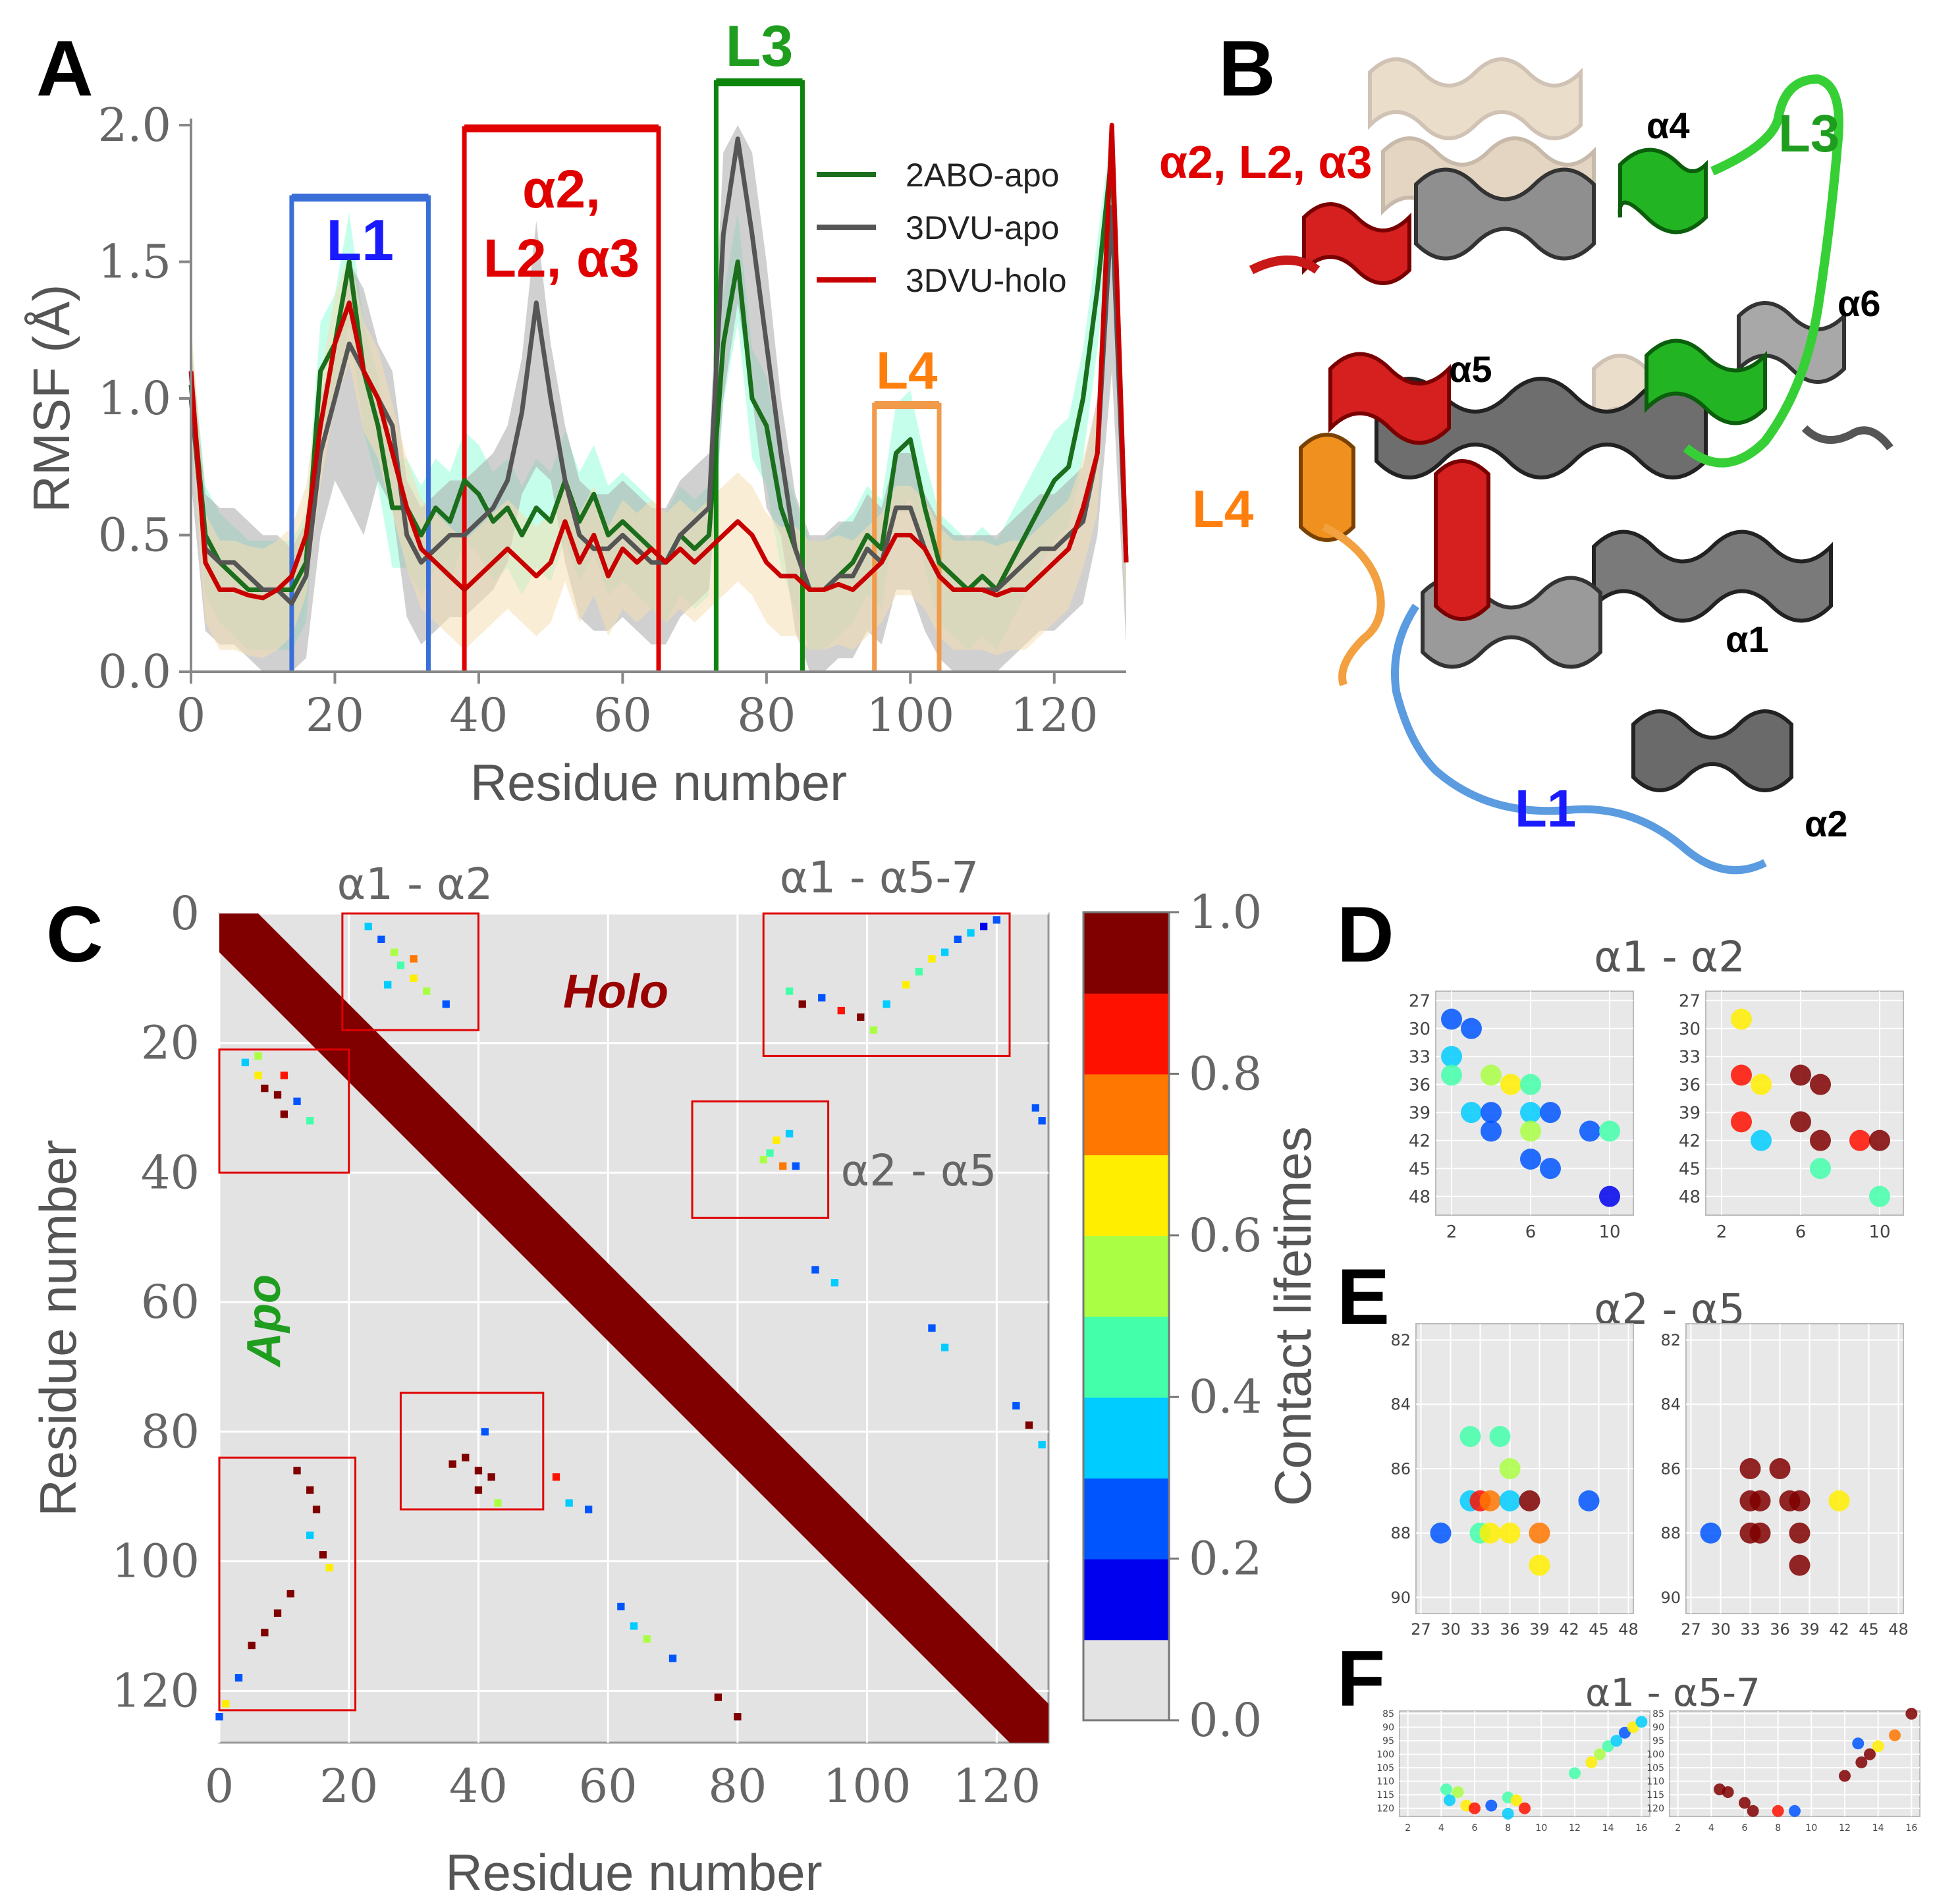 The height and width of the screenshot is (1904, 1933). Describe the element at coordinates (134, 398) in the screenshot. I see `y-tick-label: 1.0` at that location.